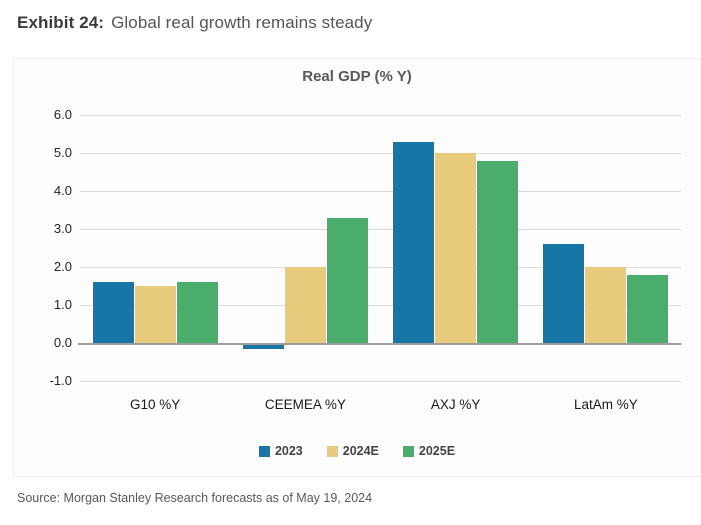  I want to click on y-tick-label: 3.0, so click(62, 228).